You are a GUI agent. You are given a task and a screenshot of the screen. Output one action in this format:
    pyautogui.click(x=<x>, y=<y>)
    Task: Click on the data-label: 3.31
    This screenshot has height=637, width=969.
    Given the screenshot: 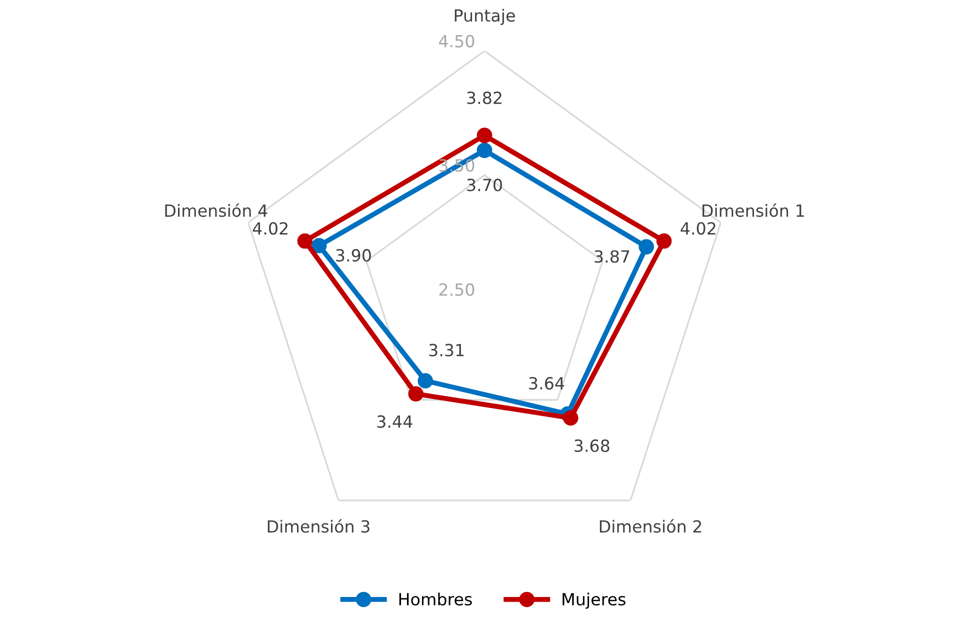 What is the action you would take?
    pyautogui.click(x=446, y=350)
    